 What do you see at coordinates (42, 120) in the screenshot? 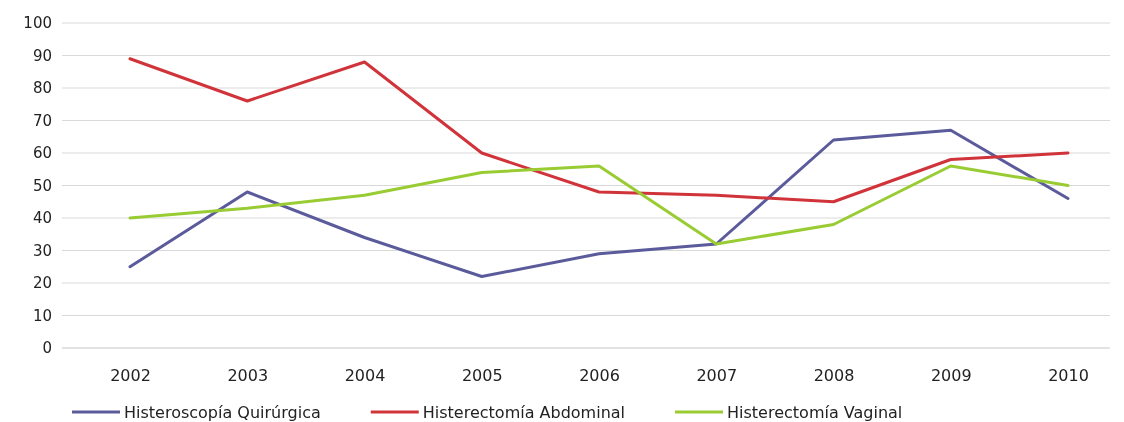
I see `y-tick-label: 70` at bounding box center [42, 120].